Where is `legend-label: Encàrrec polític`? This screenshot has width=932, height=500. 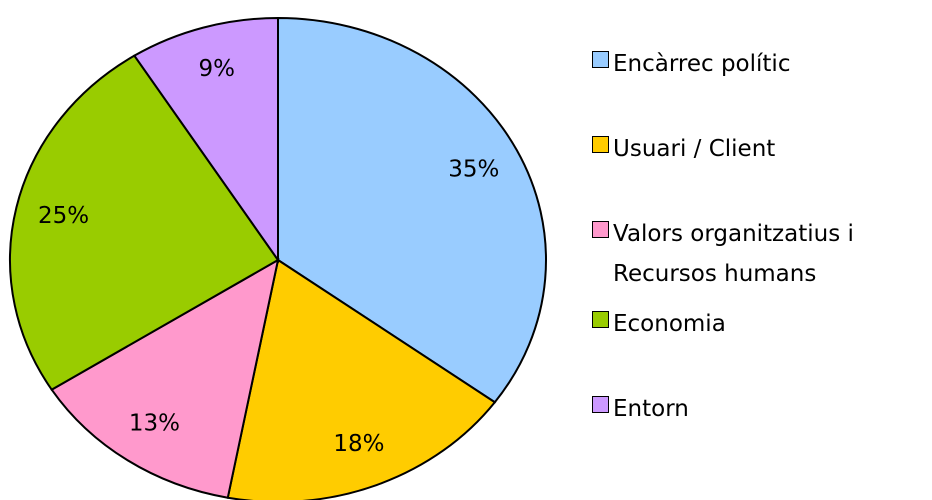
legend-label: Encàrrec polític is located at coordinates (702, 64).